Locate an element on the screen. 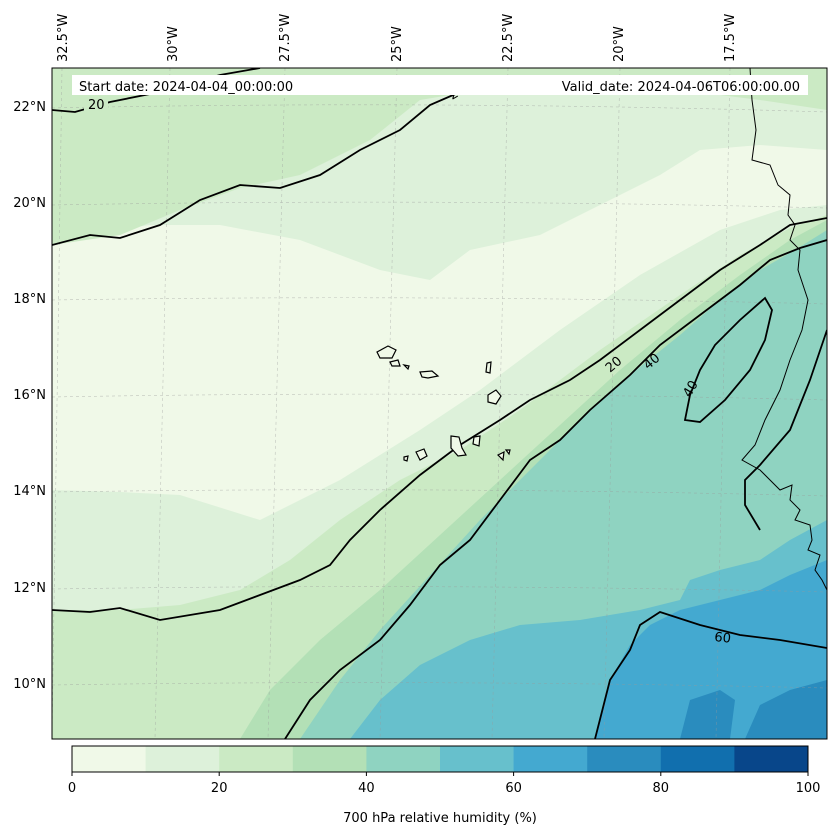  colorbar-tick-label: 40 is located at coordinates (366, 788).